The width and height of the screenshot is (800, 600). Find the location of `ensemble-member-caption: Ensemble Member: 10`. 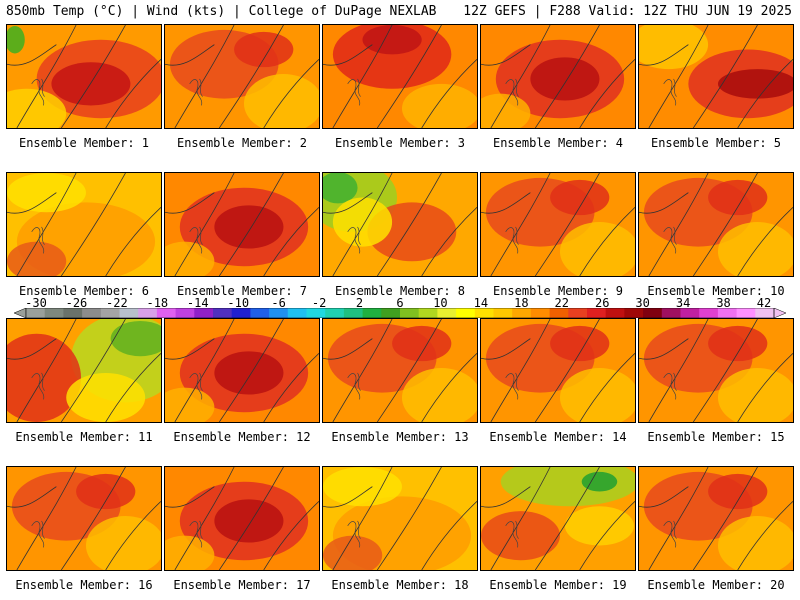

ensemble-member-caption: Ensemble Member: 10 is located at coordinates (716, 291).